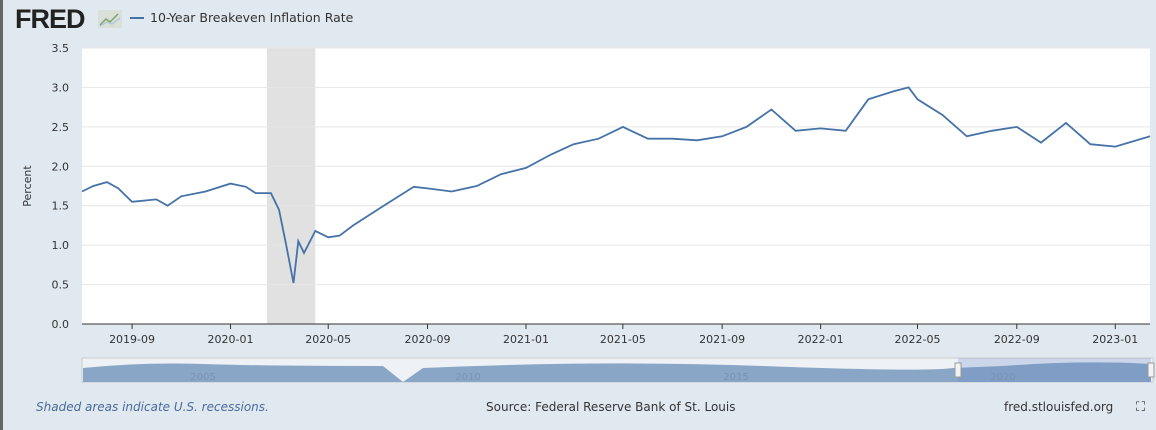  I want to click on legend-label: 10-Year Breakeven Inflation Rate, so click(252, 17).